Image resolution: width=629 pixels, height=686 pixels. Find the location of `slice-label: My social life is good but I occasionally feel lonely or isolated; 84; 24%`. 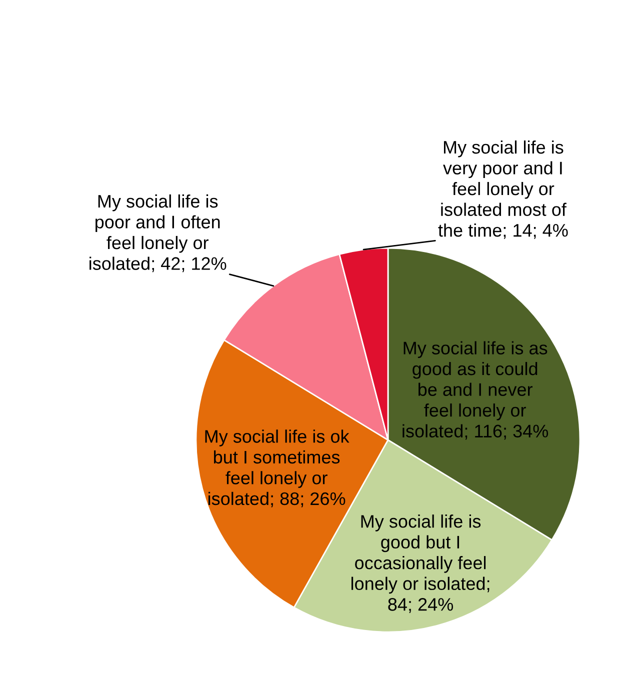

slice-label: My social life is good but I occasionally feel lonely or isolated; 84; 24% is located at coordinates (421, 563).